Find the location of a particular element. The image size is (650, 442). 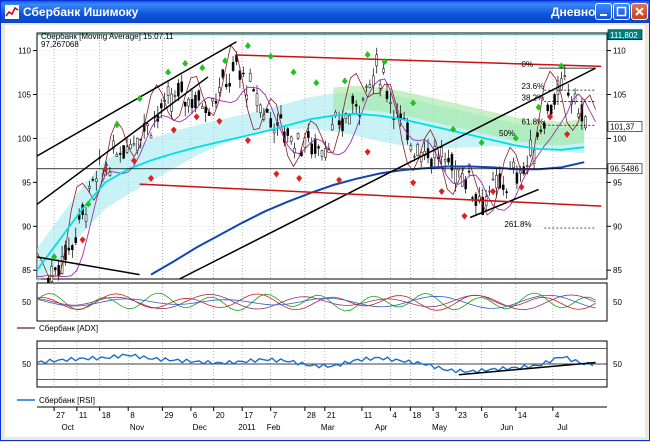

x-day-label: 4 is located at coordinates (394, 415).